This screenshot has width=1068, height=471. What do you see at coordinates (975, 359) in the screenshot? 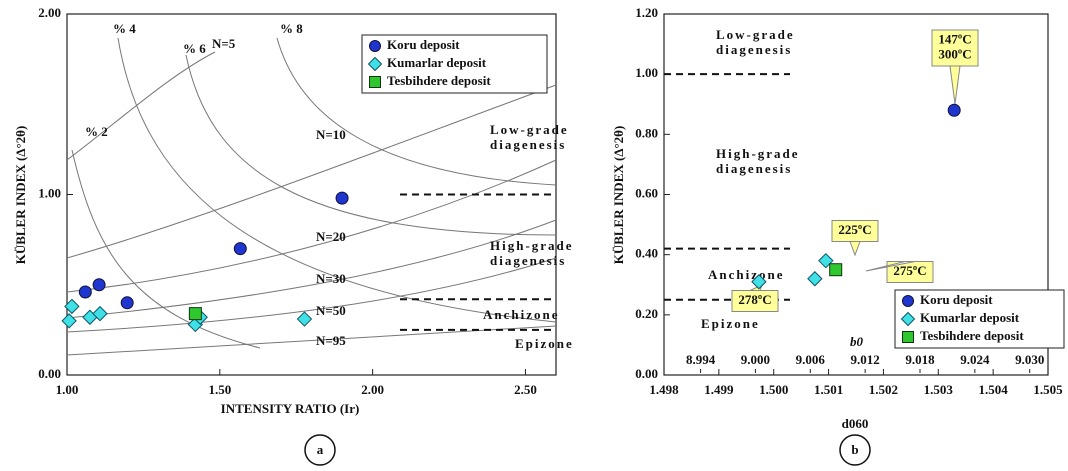
I see `x2-tick-label: 9.024` at bounding box center [975, 359].